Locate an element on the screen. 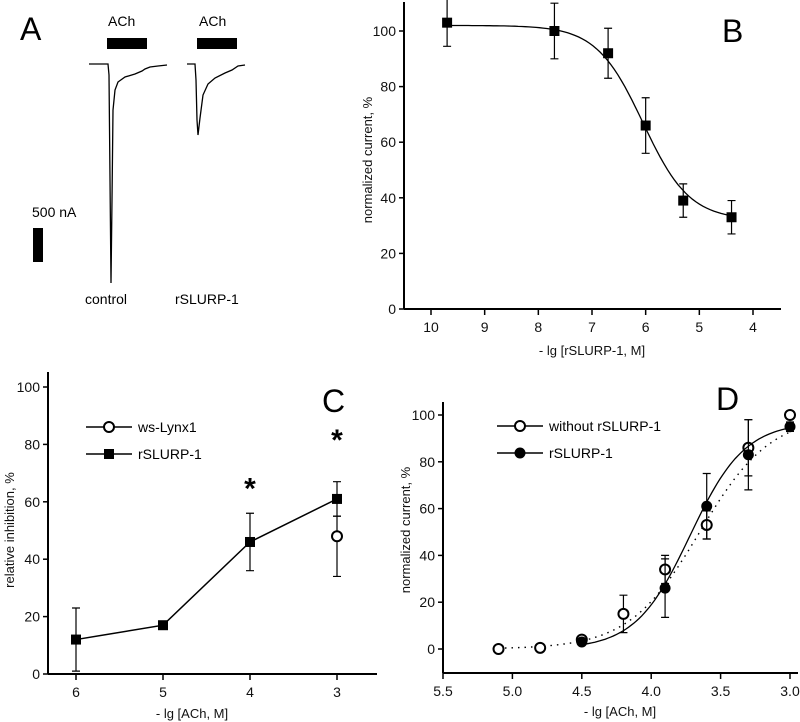  panel-a-letter: A is located at coordinates (31, 29).